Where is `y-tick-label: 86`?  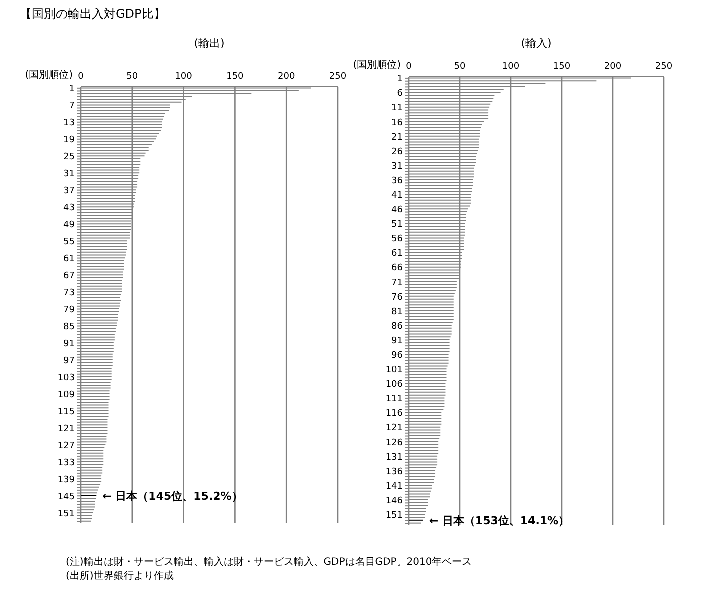
y-tick-label: 86 is located at coordinates (398, 327).